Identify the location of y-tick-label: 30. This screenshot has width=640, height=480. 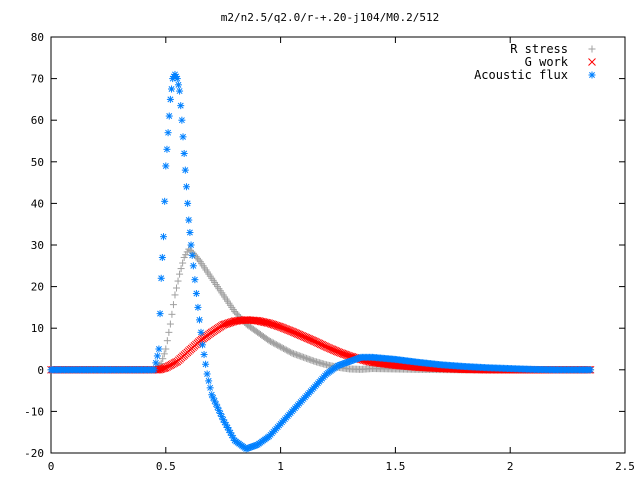
(37, 245).